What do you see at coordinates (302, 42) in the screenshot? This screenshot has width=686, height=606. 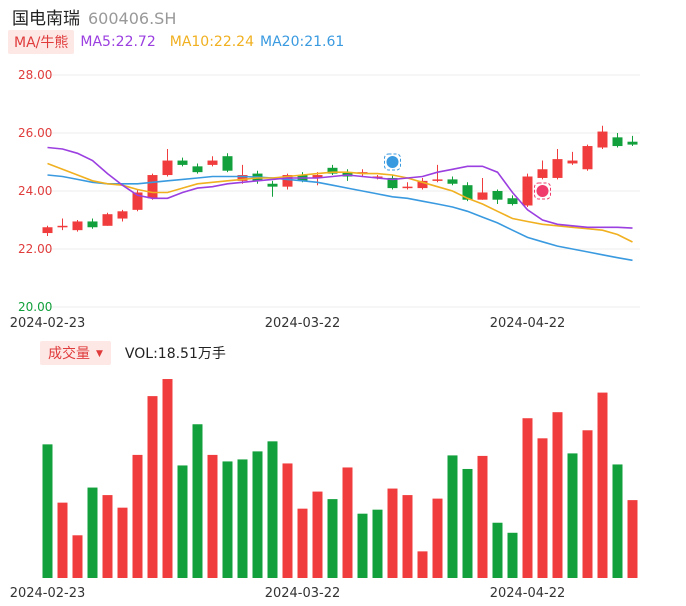 I see `ma20-legend: MA20:21.61` at bounding box center [302, 42].